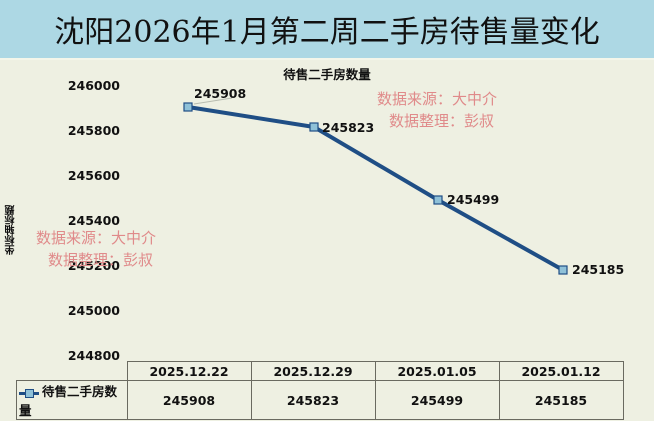 The image size is (654, 421). Describe the element at coordinates (189, 371) in the screenshot. I see `table-header: 2025.12.22` at that location.